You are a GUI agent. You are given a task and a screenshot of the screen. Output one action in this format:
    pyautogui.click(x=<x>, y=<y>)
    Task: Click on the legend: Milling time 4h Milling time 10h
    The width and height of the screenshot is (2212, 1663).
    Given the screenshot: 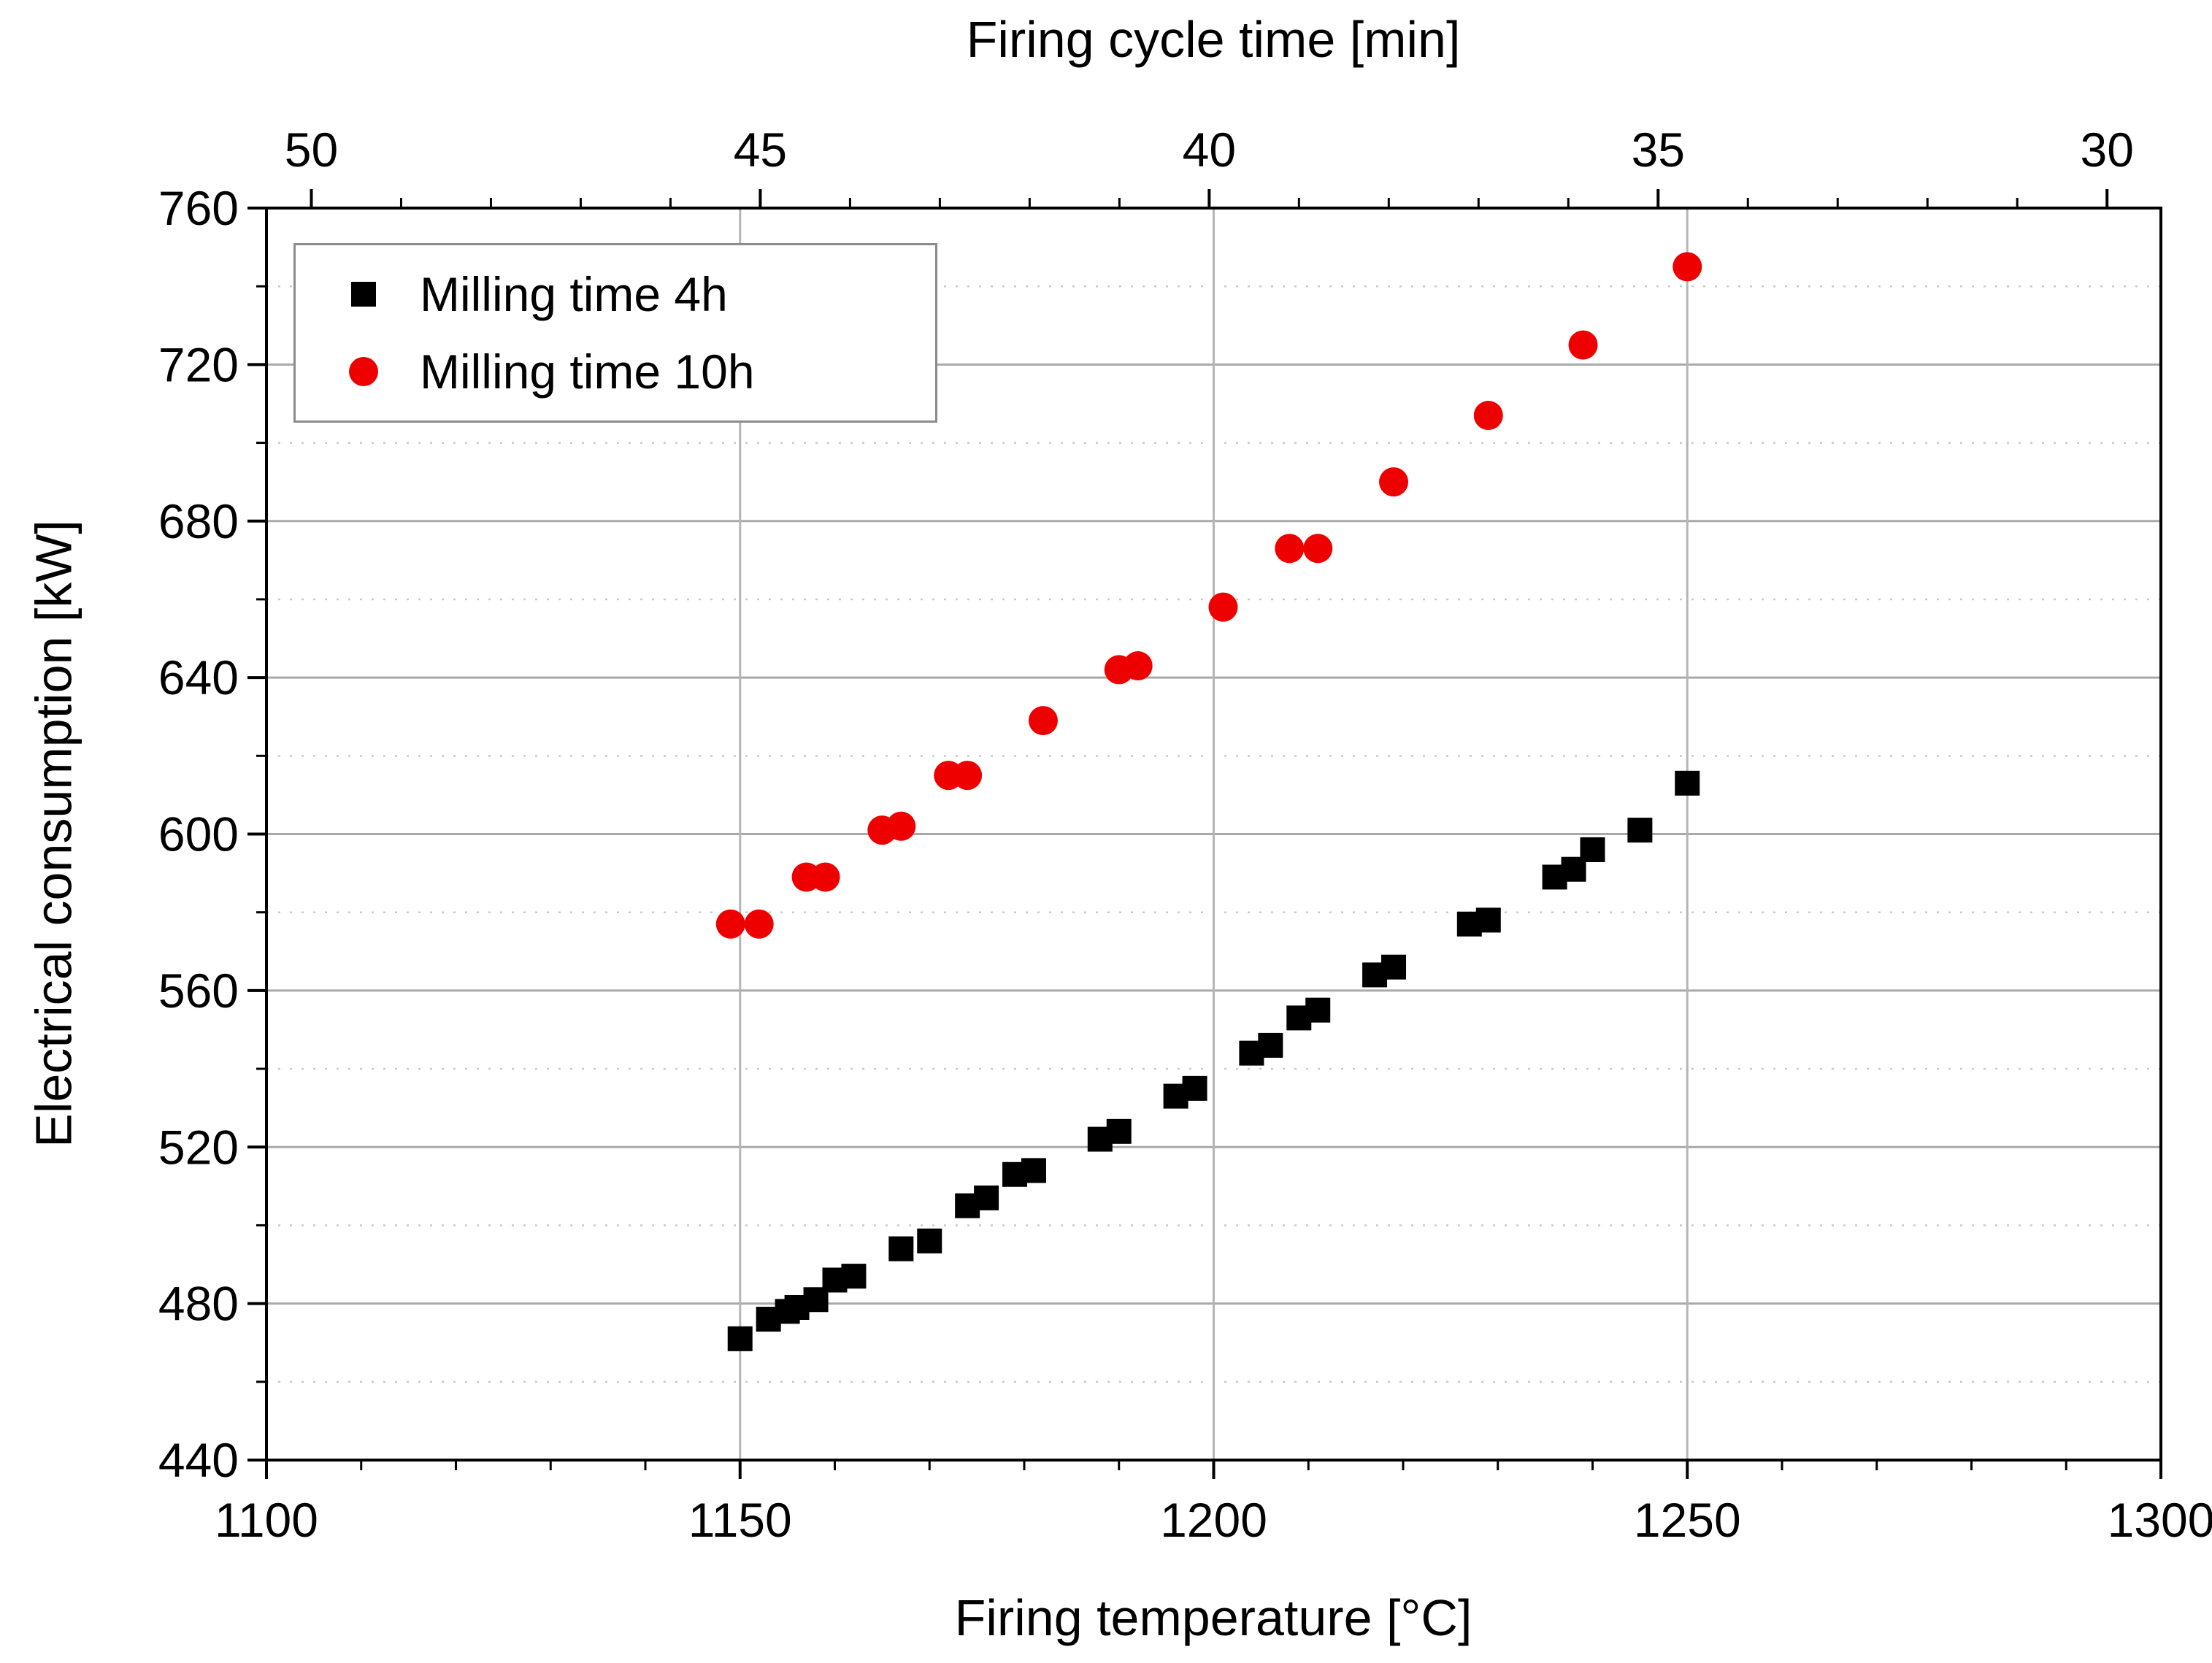 What is the action you would take?
    pyautogui.click(x=615, y=333)
    